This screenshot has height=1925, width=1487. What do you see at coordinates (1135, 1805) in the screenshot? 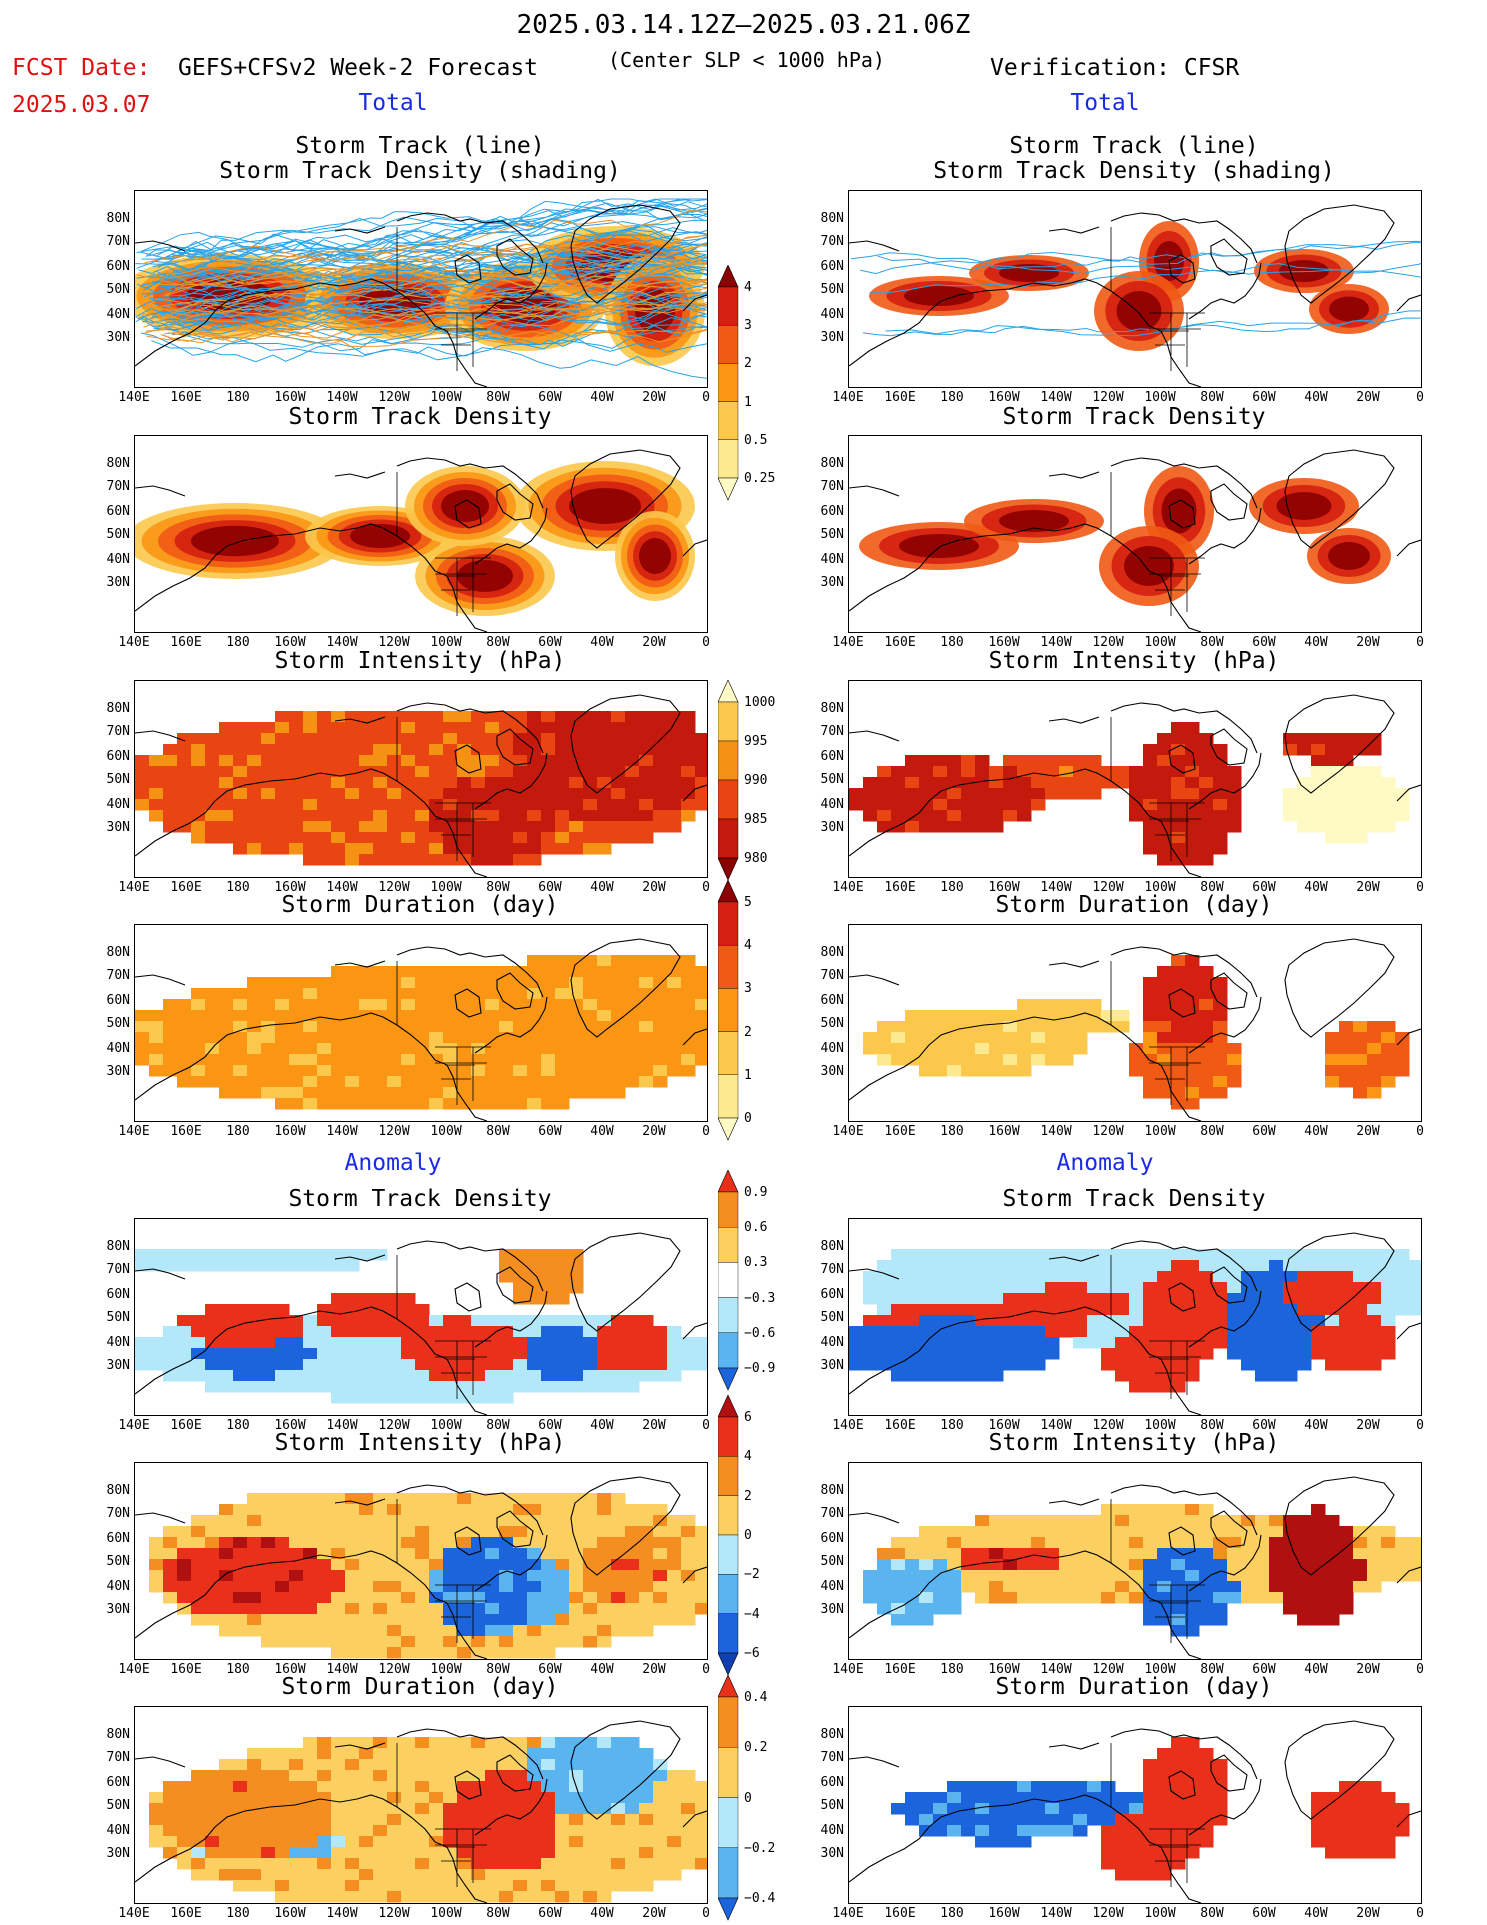
I see `map-panel-uanom-verif` at bounding box center [1135, 1805].